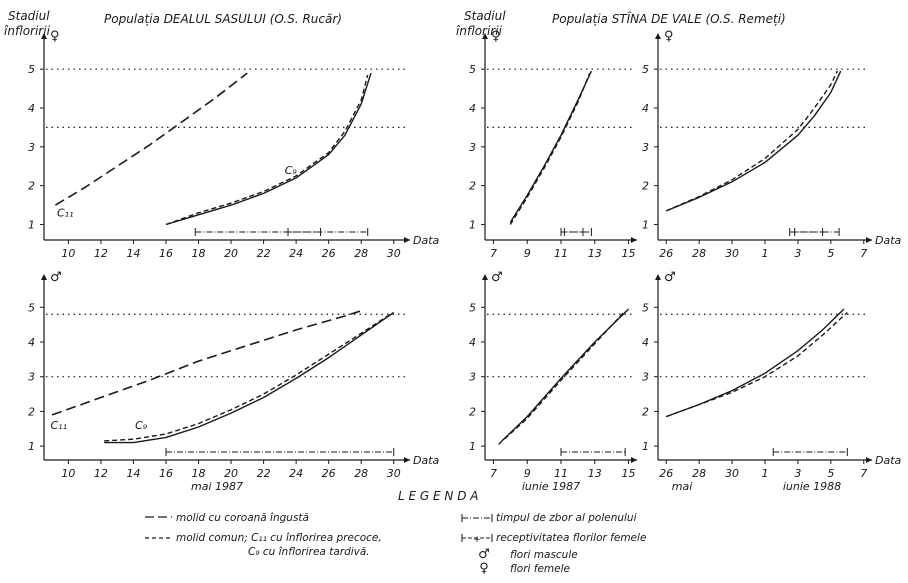  Describe the element at coordinates (141, 425) in the screenshot. I see `curve-annotation: C₉` at that location.